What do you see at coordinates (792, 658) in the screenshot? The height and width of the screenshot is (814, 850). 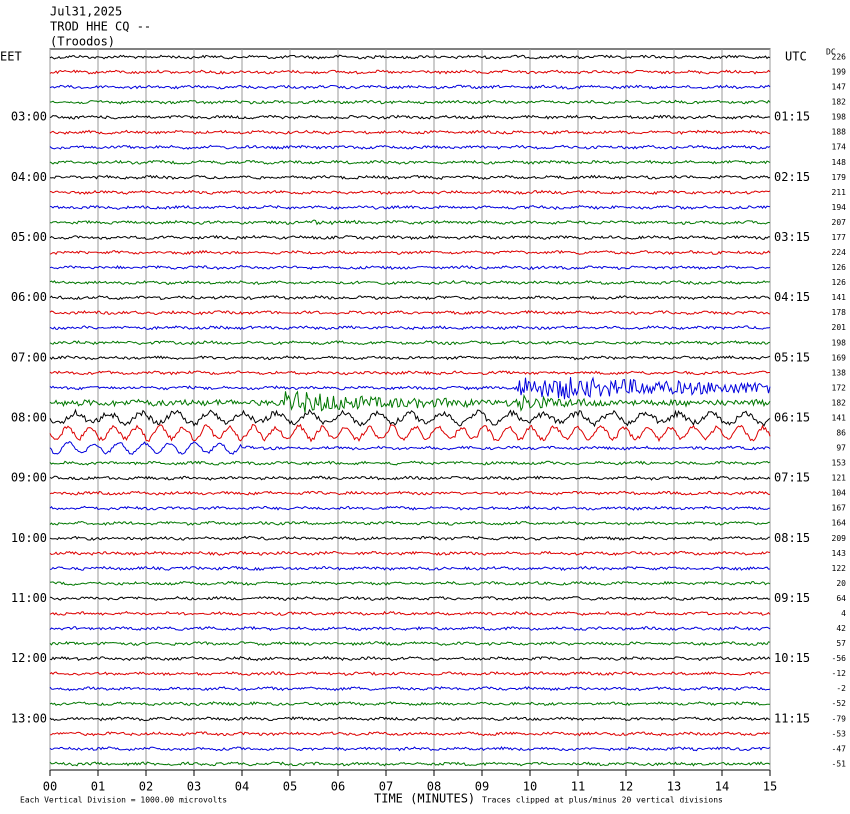 I see `right-time-label: 10:15` at bounding box center [792, 658].